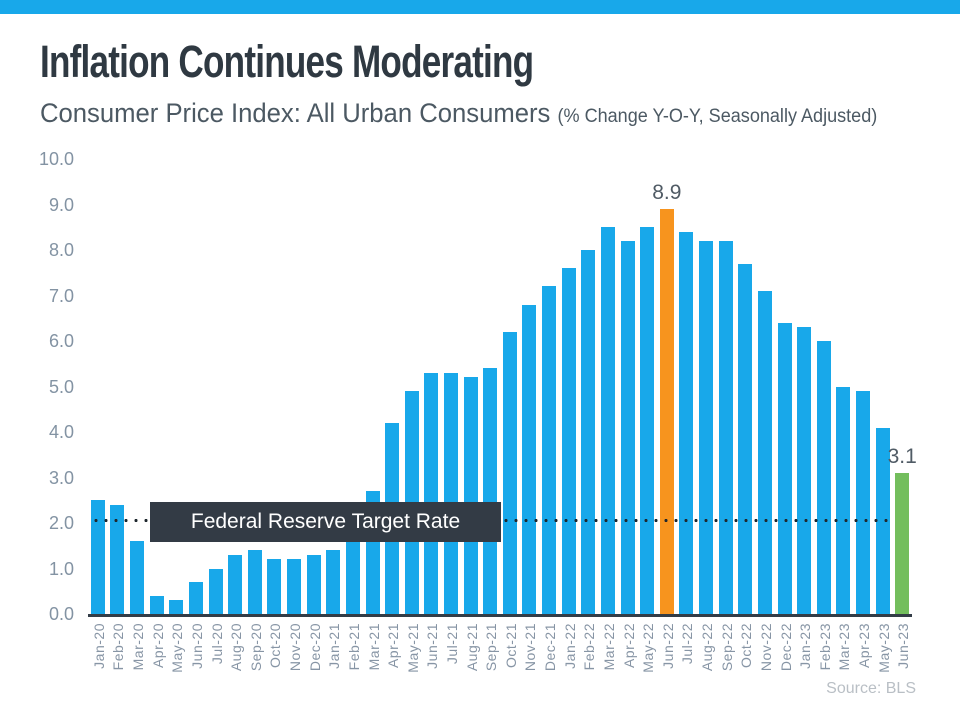 This screenshot has height=720, width=960. What do you see at coordinates (530, 647) in the screenshot?
I see `x-tick-label: Nov-21` at bounding box center [530, 647].